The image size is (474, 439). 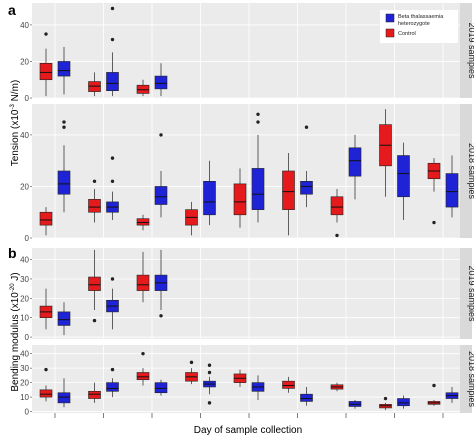 What do you see at coordinates (46, 71) in the screenshot?
I see `box-p0-f0-d1-control` at bounding box center [46, 71].